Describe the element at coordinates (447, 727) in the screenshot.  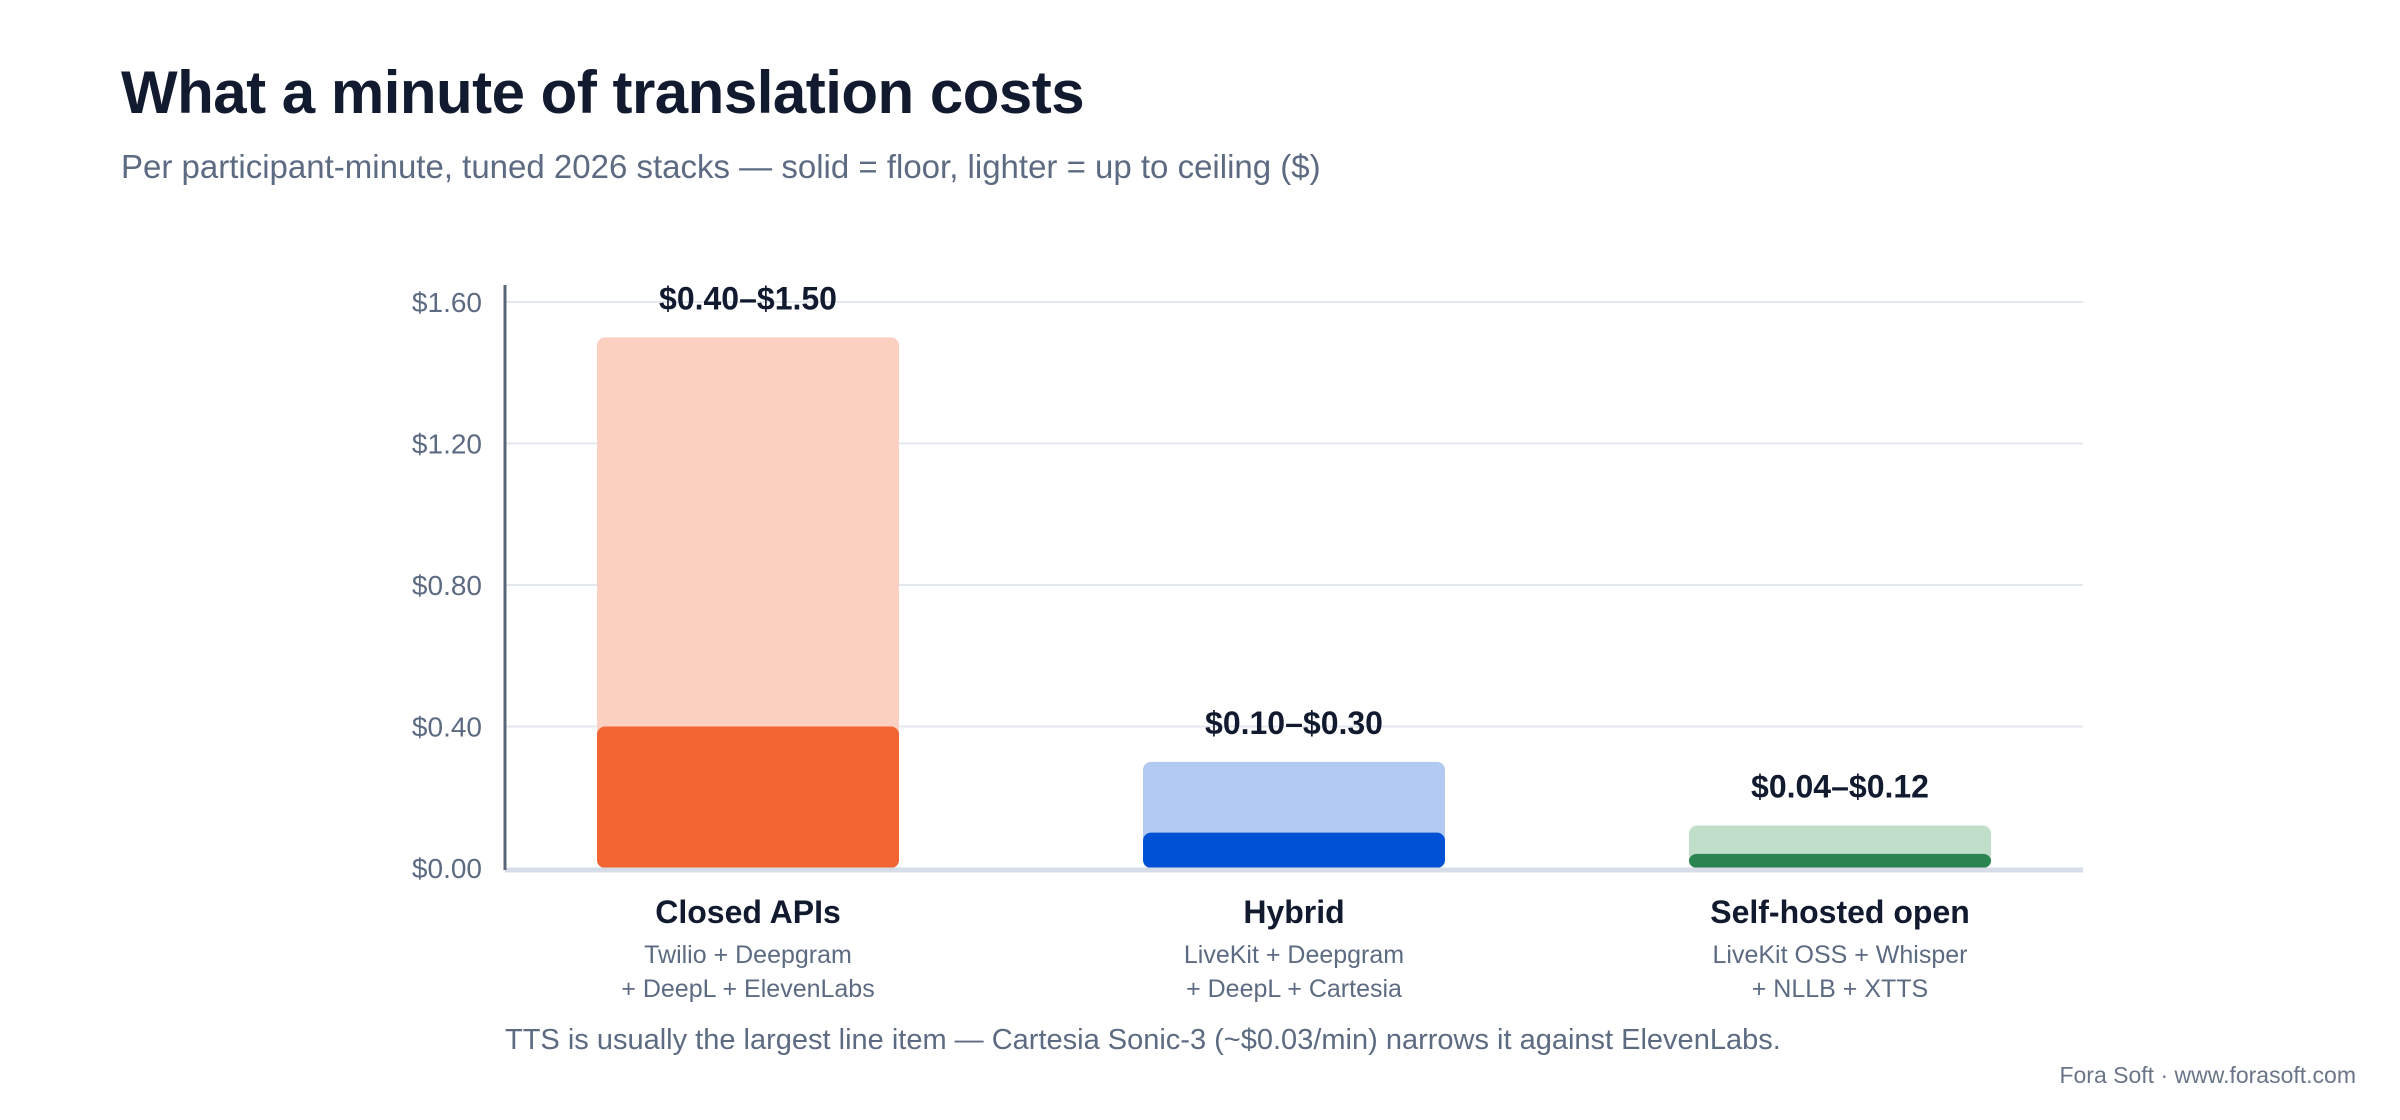
I see `y-tick-label: $0.40` at that location.